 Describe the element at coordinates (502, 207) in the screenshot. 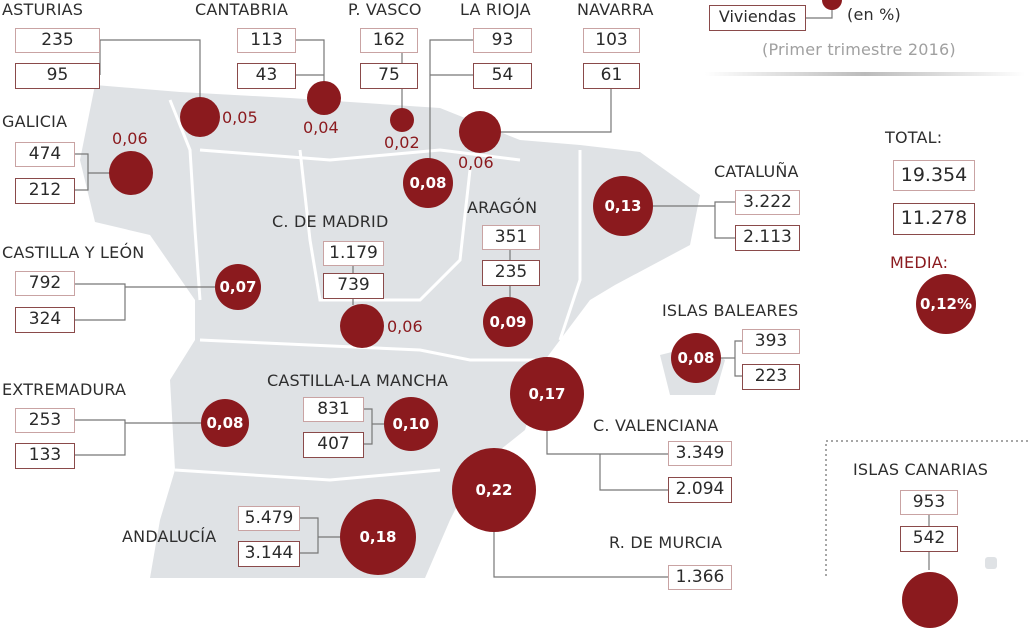

I see `region-label-aragon: ARAGÓN` at that location.